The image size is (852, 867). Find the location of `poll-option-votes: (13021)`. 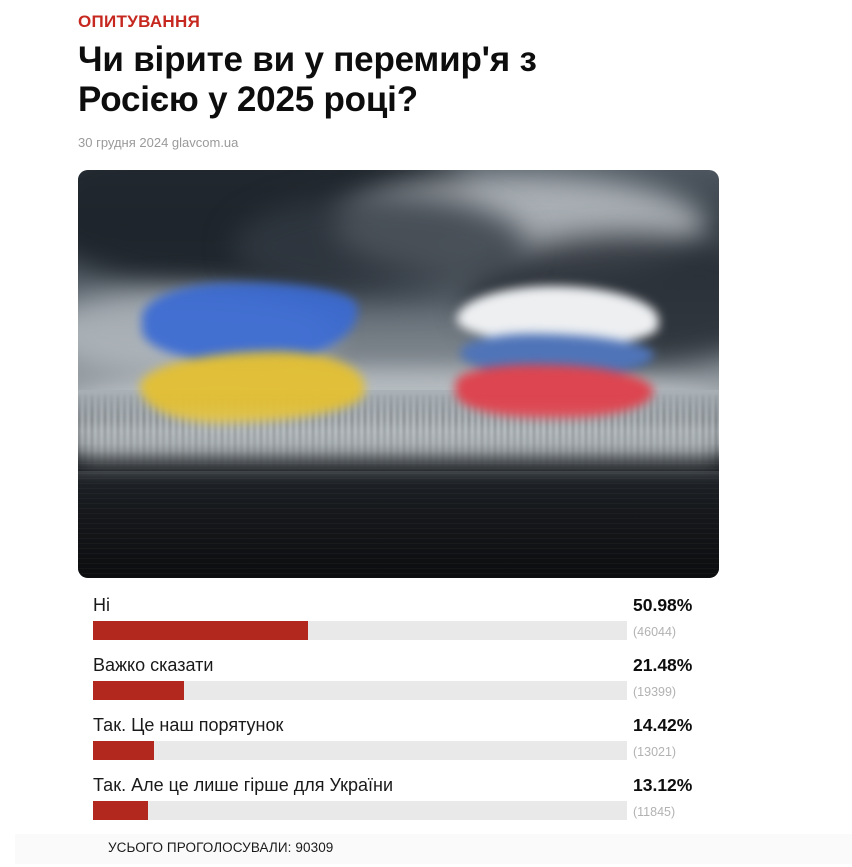

poll-option-votes: (13021) is located at coordinates (655, 751).